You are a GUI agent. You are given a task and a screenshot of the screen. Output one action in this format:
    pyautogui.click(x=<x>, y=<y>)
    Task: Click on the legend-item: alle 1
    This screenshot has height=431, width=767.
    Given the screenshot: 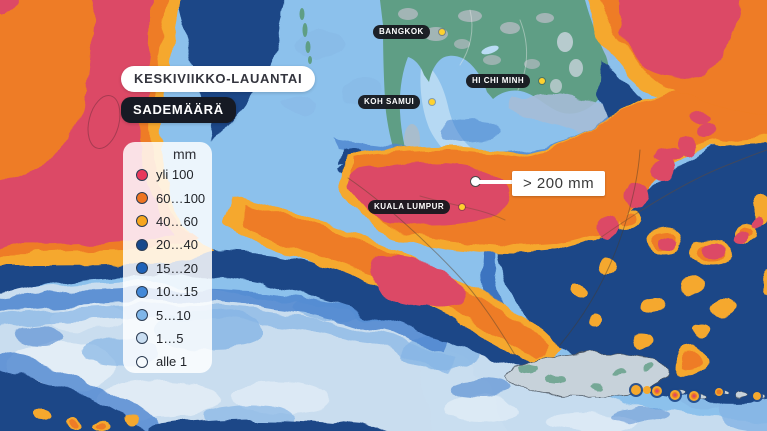 What is the action you would take?
    pyautogui.click(x=174, y=361)
    